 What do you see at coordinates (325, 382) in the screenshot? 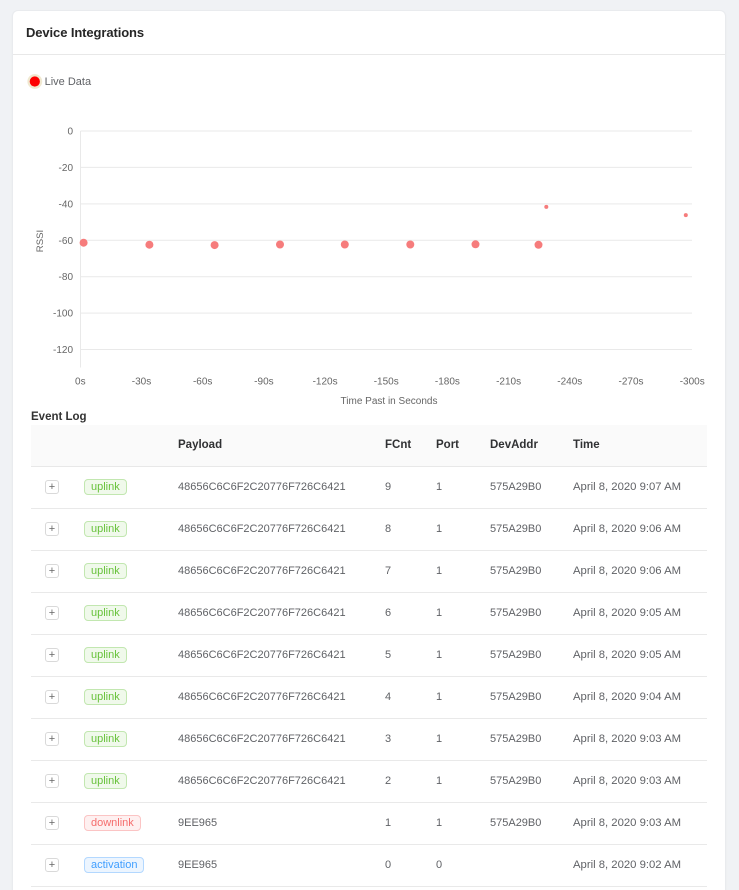
I see `svg-text: -120s` at bounding box center [325, 382].